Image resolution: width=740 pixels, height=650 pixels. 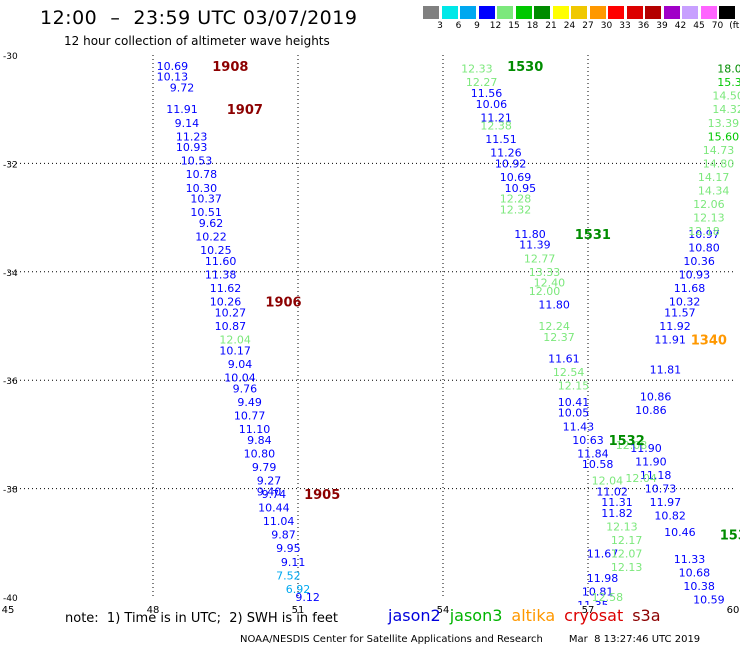 What do you see at coordinates (477, 26) in the screenshot?
I see `scale-label: 9` at bounding box center [477, 26].